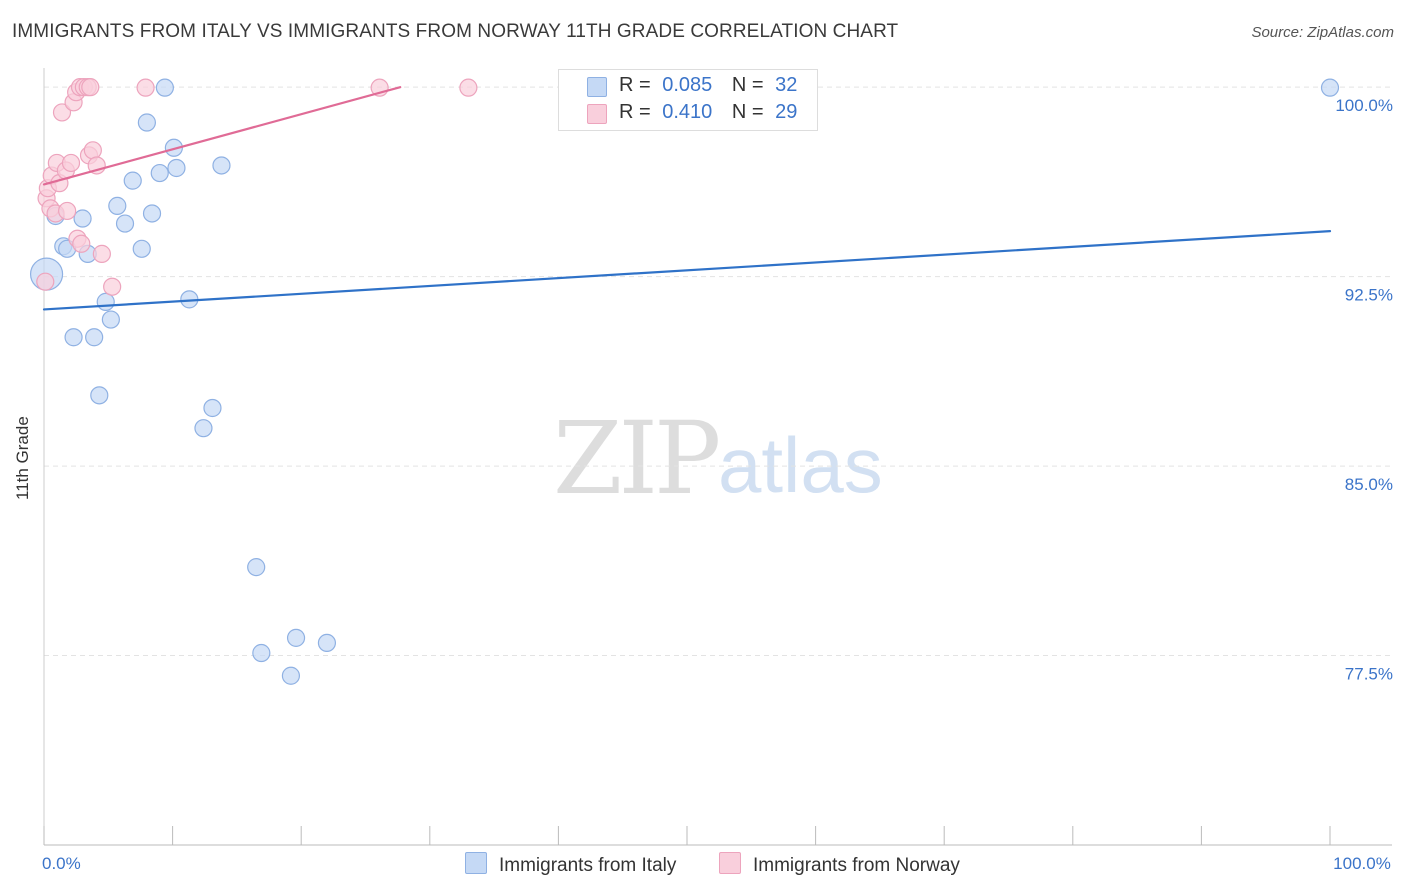 The width and height of the screenshot is (1406, 892). I want to click on italy-trendline, so click(687, 270).